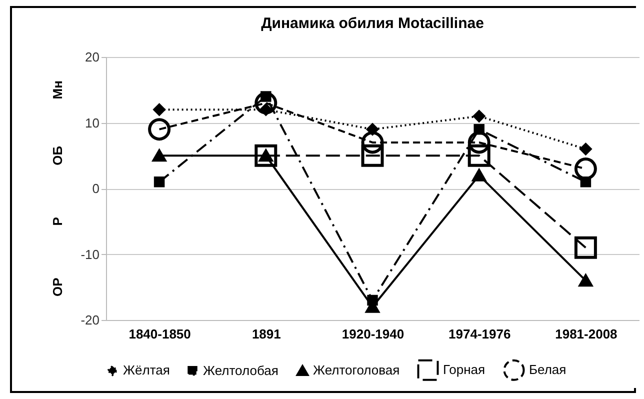 Image resolution: width=644 pixels, height=399 pixels. What do you see at coordinates (92, 57) in the screenshot?
I see `y-tick-label: 20` at bounding box center [92, 57].